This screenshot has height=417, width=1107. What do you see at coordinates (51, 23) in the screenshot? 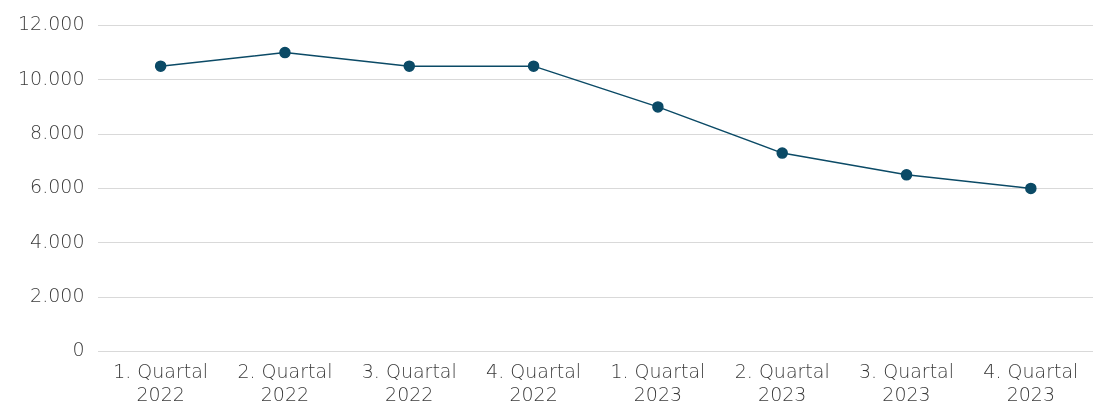
I see `y-tick-label: 12.000` at bounding box center [51, 23].